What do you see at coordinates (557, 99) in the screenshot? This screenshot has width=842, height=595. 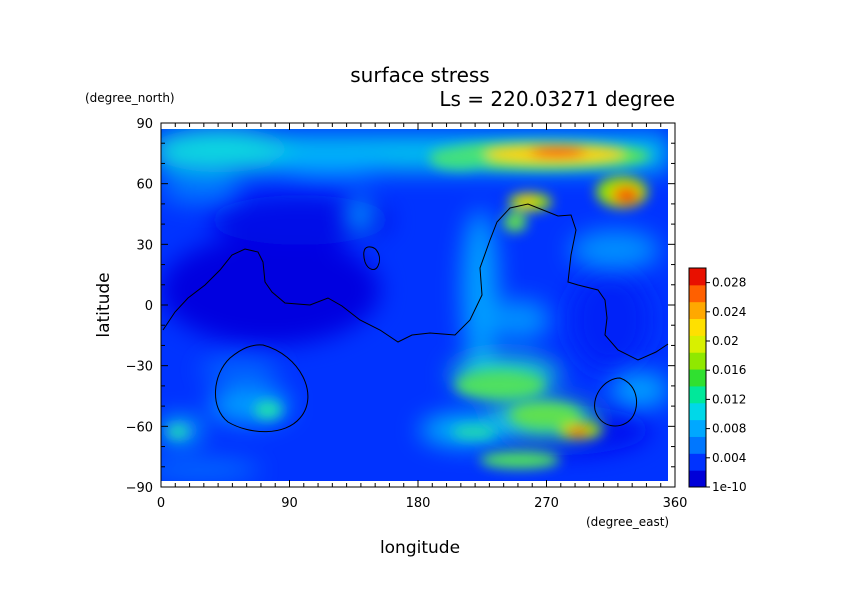 I see `chart-subtitle: Ls = 220.03271 degree` at bounding box center [557, 99].